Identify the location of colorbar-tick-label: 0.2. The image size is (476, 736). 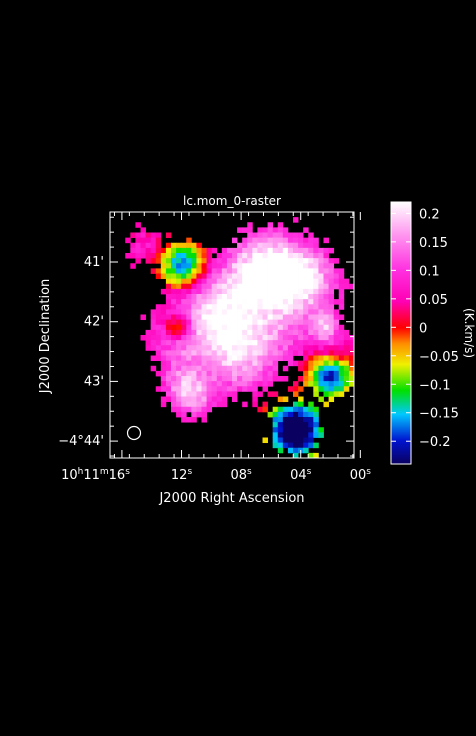
(429, 214).